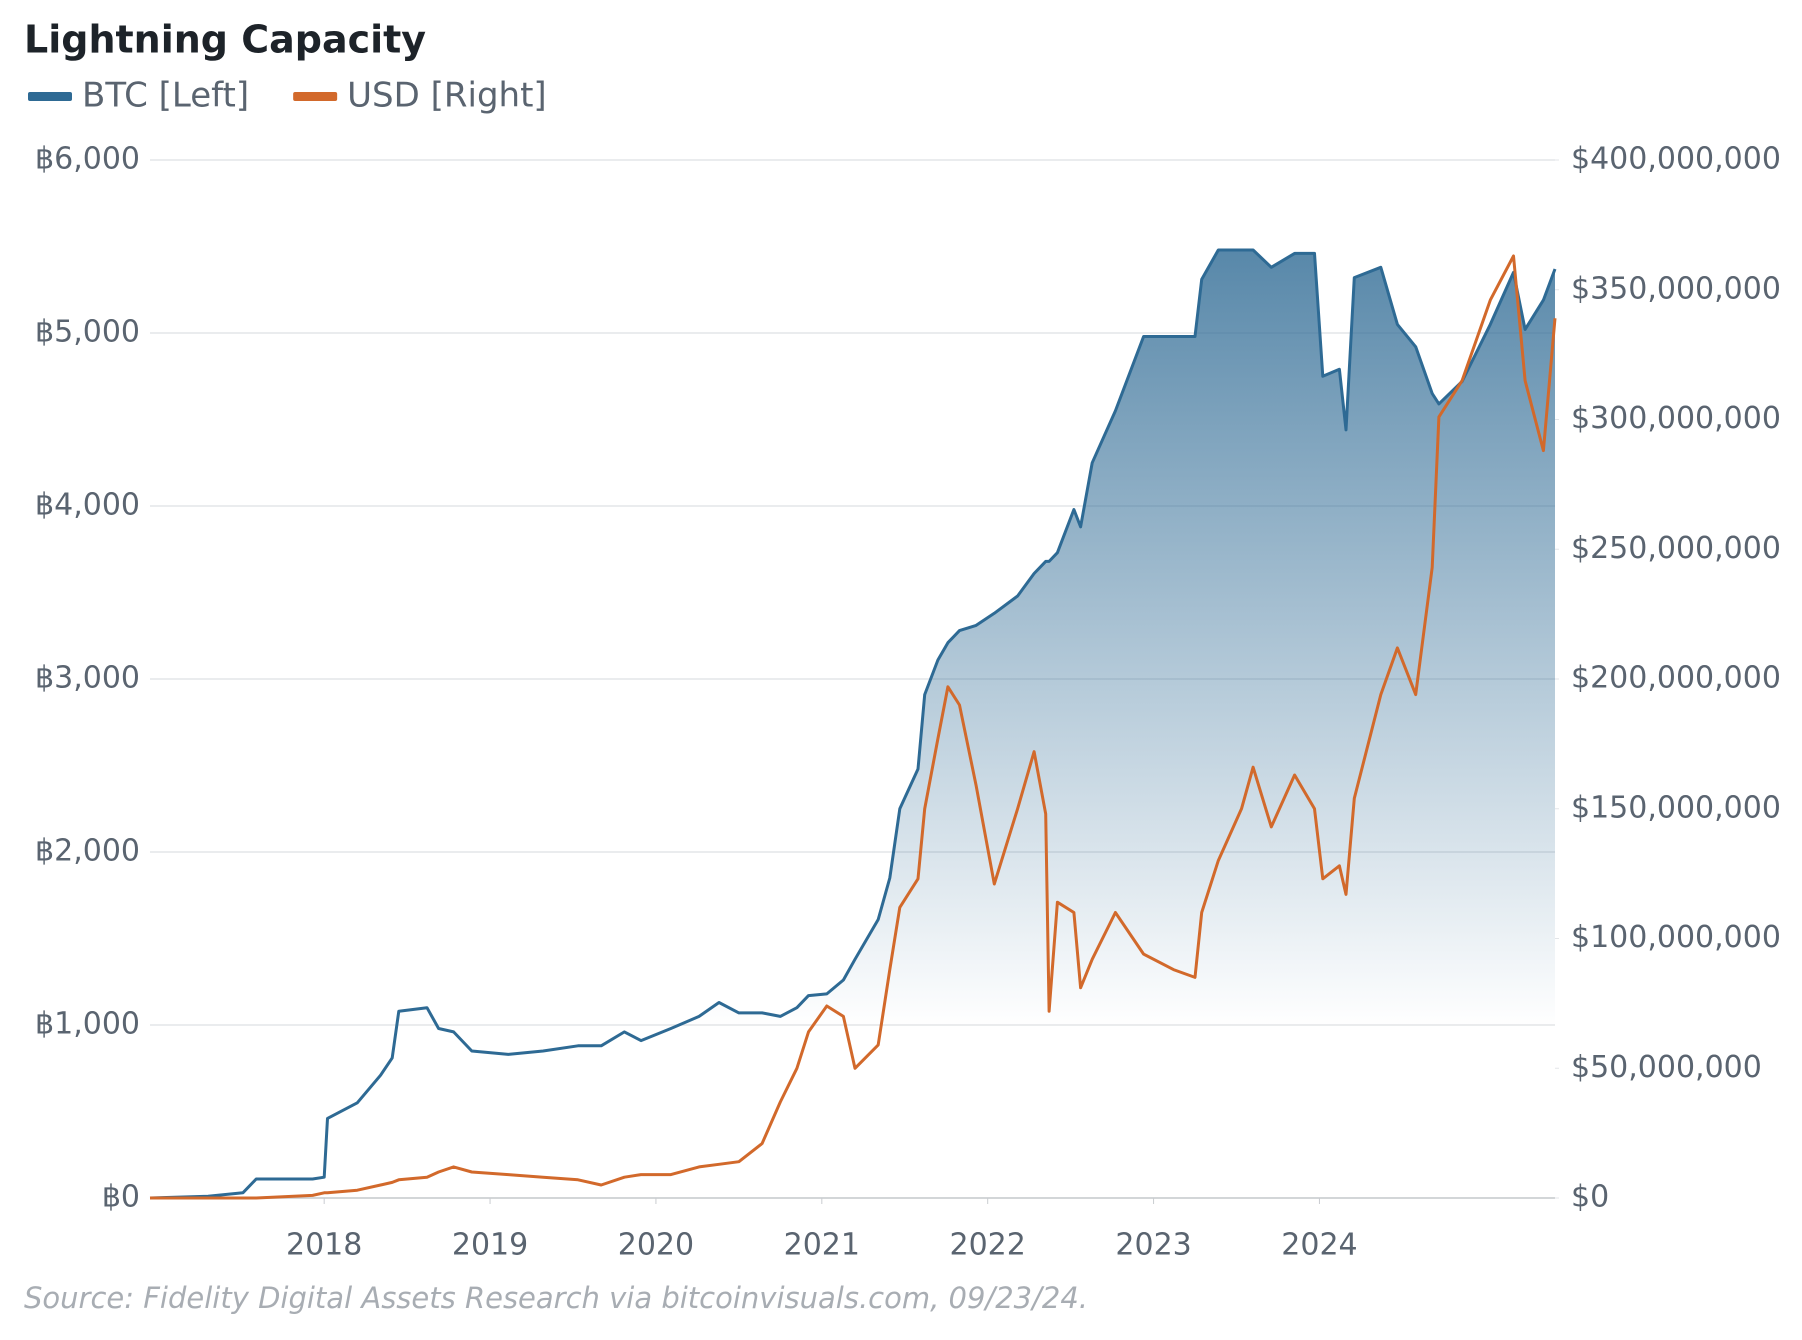 The height and width of the screenshot is (1340, 1802). Describe the element at coordinates (822, 1245) in the screenshot. I see `x-tick-label: 2021` at that location.